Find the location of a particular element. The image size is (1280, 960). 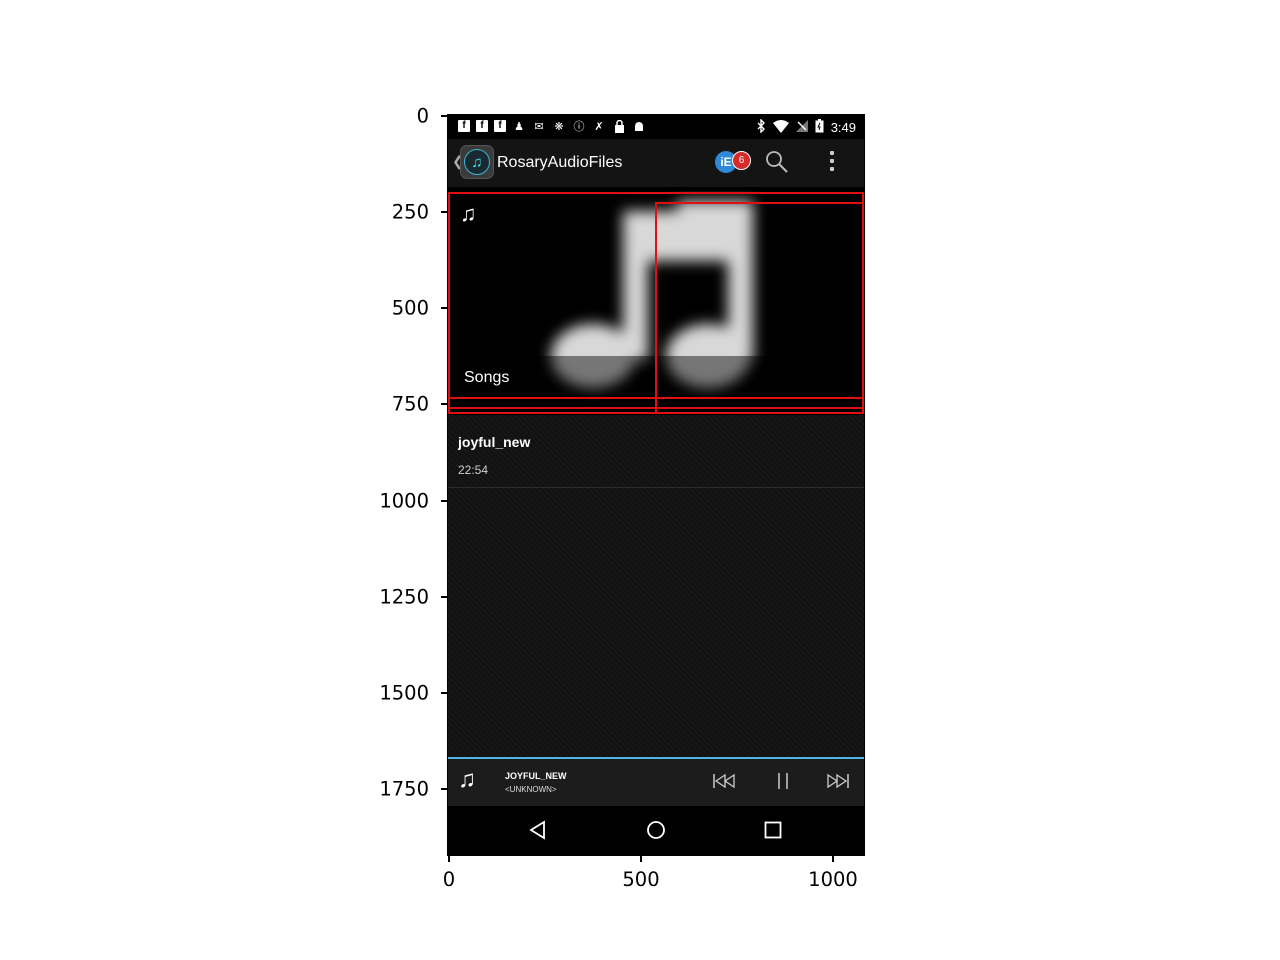

y-tick-label: 250 is located at coordinates (410, 212).